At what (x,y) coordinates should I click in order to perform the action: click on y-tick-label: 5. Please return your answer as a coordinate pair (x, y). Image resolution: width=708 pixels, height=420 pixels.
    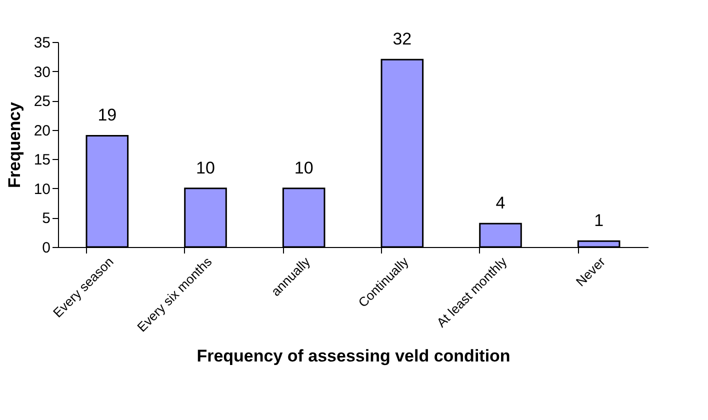
    Looking at the image, I should click on (46, 219).